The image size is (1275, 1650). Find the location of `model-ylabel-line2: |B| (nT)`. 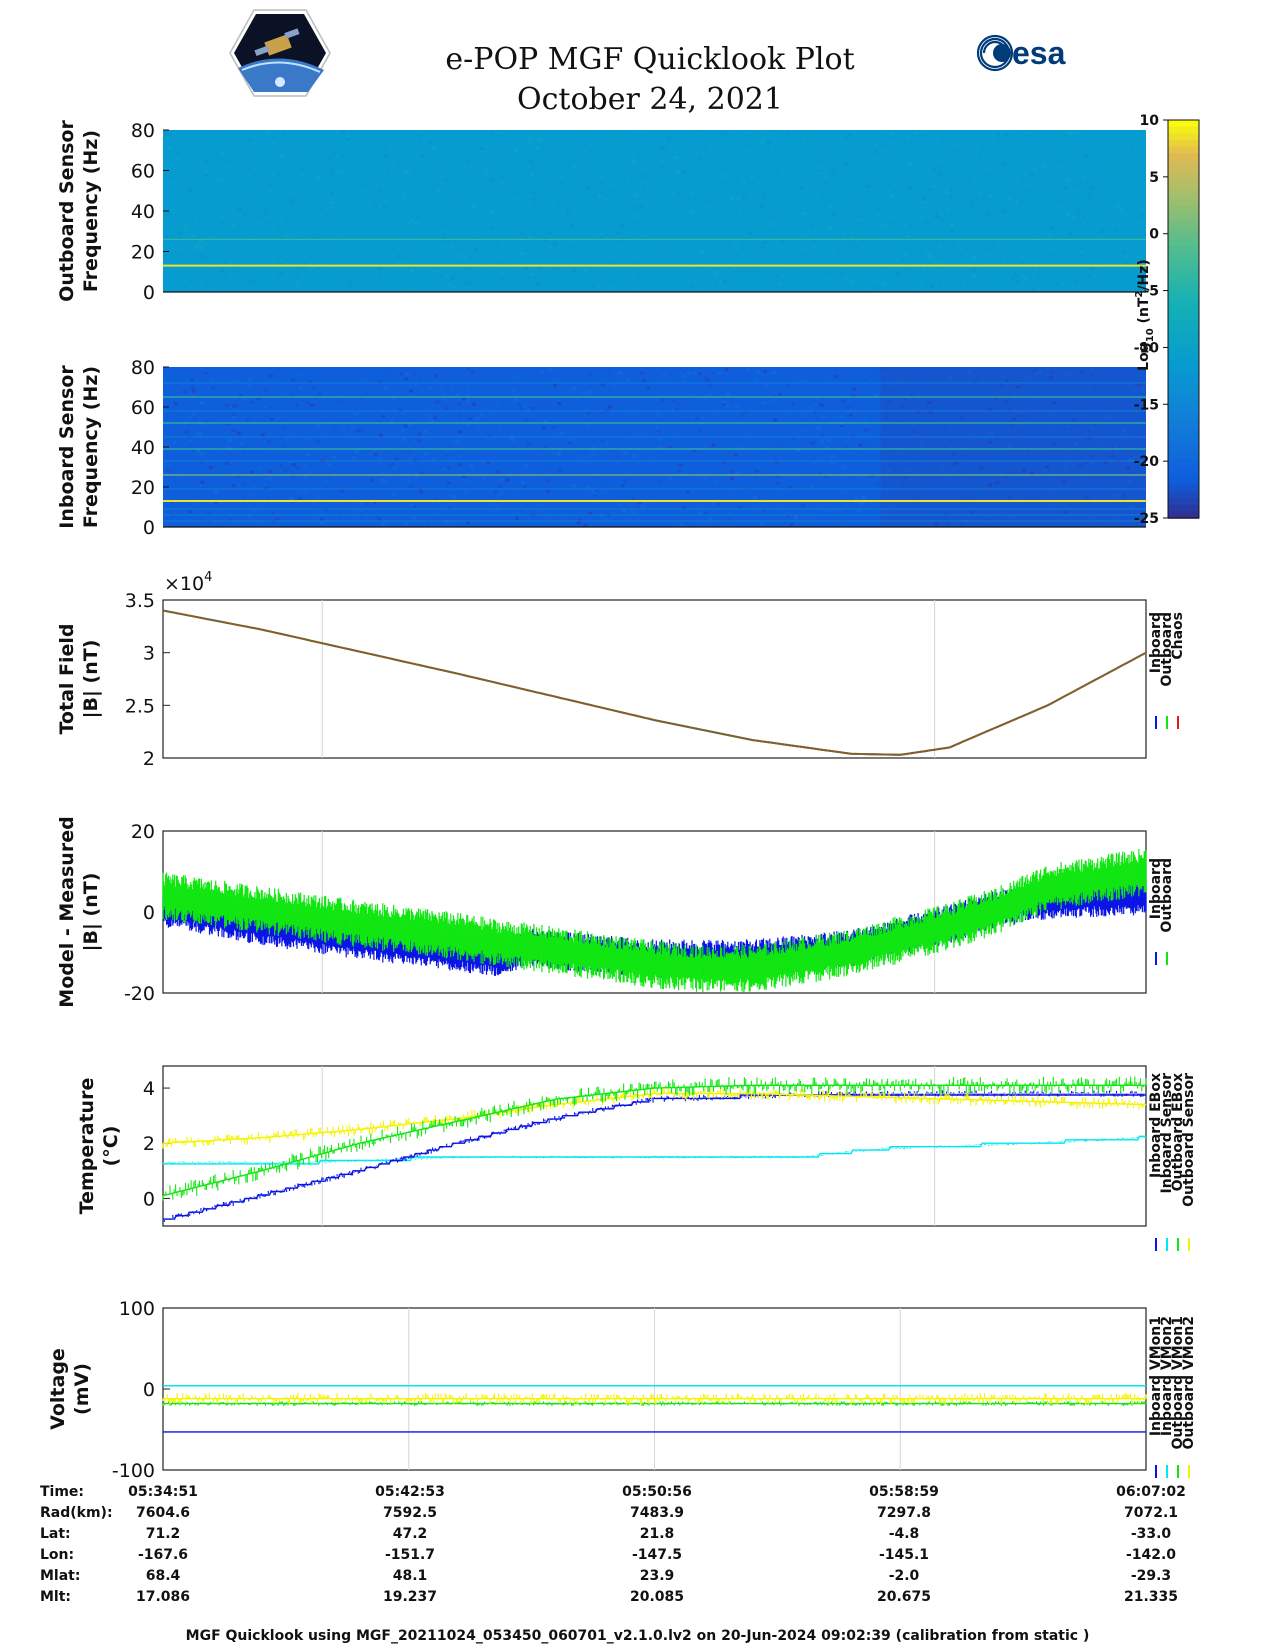

model-ylabel-line2: |B| (nT) is located at coordinates (91, 912).